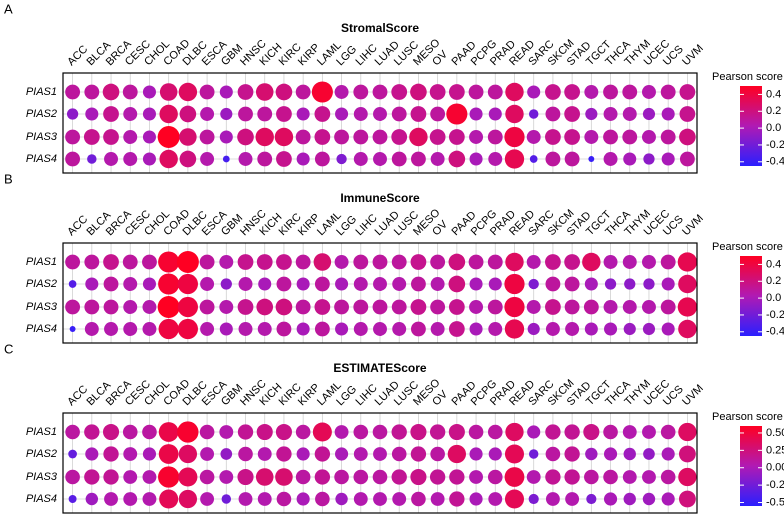  I want to click on colorbar-tick-label: 0.2, so click(773, 111).